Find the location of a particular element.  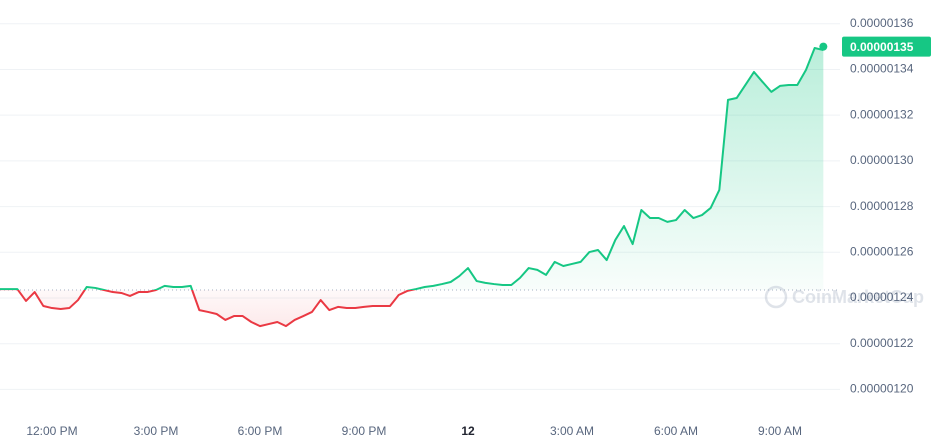

watermark-text: CoinMarketCap is located at coordinates (858, 297).